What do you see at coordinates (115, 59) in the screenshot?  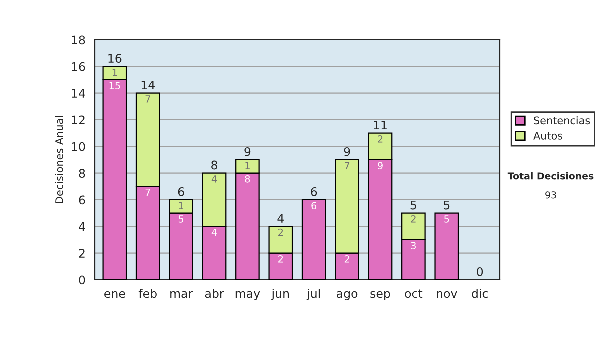 I see `total-label: 16` at bounding box center [115, 59].